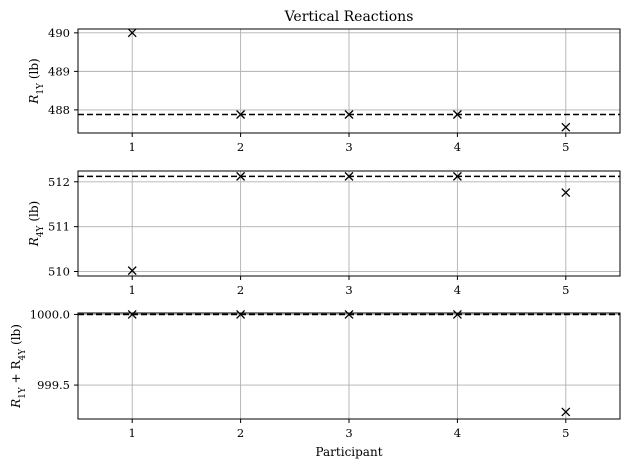 This screenshot has width=630, height=473. What do you see at coordinates (349, 17) in the screenshot?
I see `chart-title: Vertical Reactions` at bounding box center [349, 17].